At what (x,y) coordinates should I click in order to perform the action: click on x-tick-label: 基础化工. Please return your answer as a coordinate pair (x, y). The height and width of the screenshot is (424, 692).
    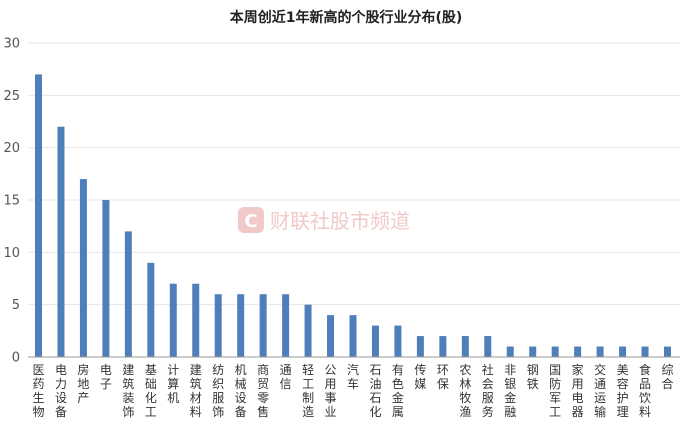
    Looking at the image, I should click on (151, 391).